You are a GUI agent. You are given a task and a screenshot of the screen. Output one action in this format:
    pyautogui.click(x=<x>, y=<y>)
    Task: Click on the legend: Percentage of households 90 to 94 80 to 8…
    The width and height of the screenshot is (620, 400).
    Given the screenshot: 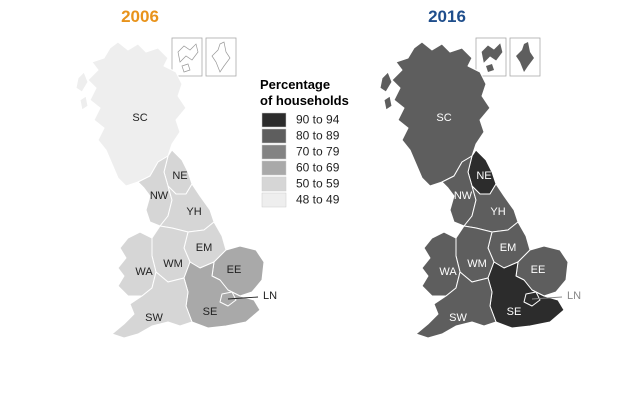 What is the action you would take?
    pyautogui.click(x=304, y=142)
    